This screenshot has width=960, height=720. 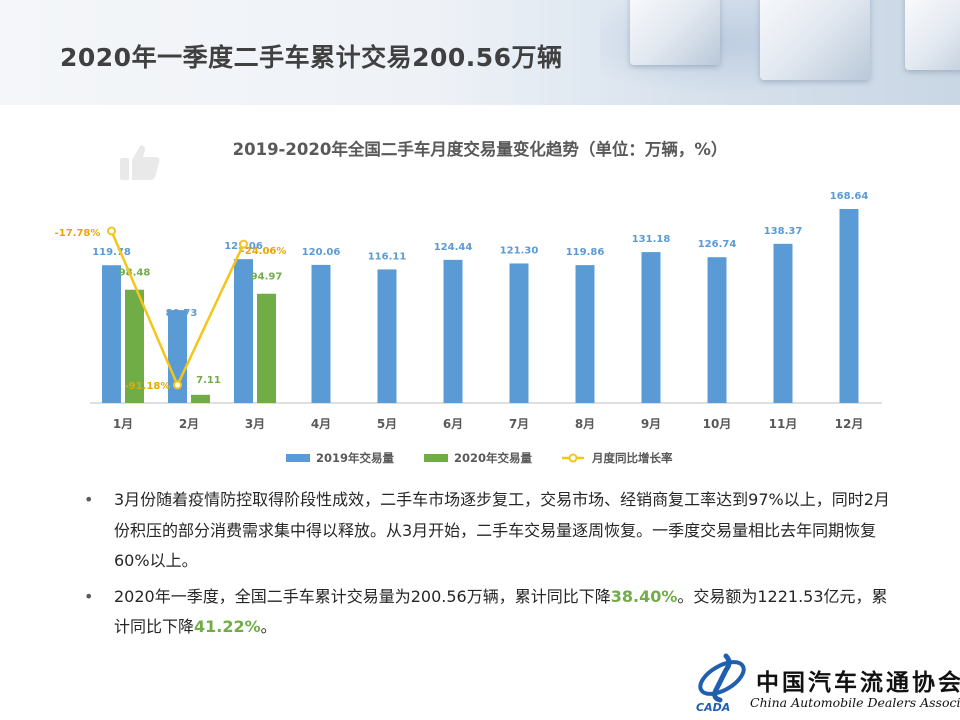 What do you see at coordinates (123, 424) in the screenshot?
I see `x-tick-label: 1月` at bounding box center [123, 424].